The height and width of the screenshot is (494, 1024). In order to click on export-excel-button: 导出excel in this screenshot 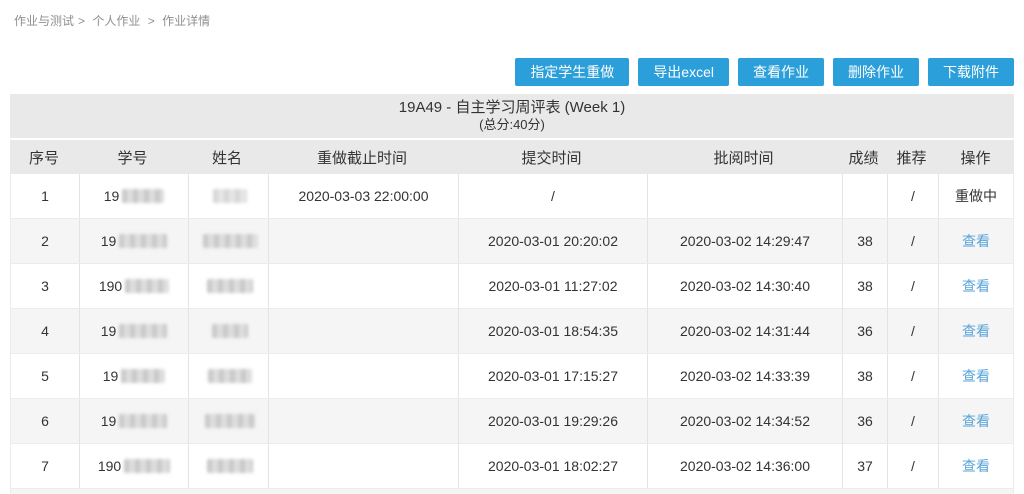, I will do `click(683, 72)`.